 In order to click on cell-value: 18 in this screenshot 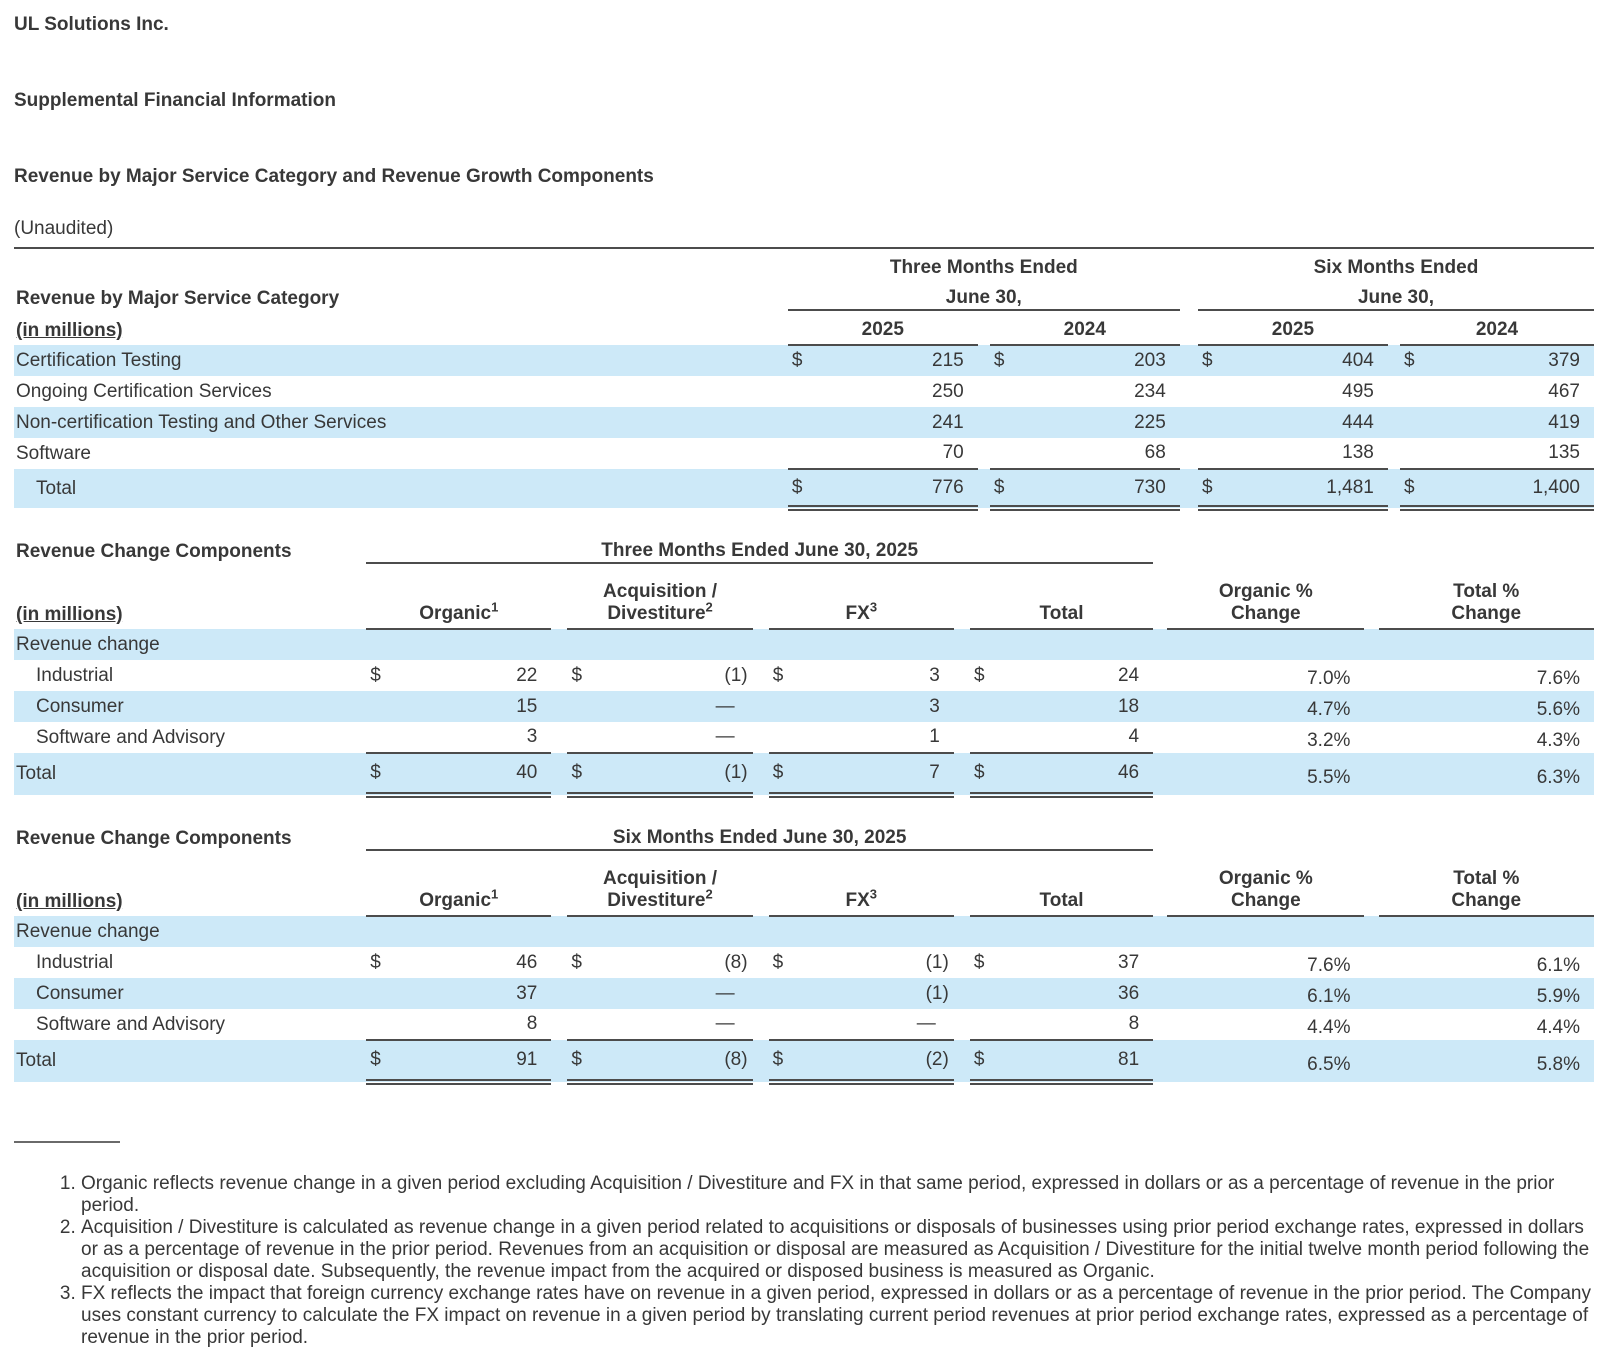, I will do `click(1079, 706)`.